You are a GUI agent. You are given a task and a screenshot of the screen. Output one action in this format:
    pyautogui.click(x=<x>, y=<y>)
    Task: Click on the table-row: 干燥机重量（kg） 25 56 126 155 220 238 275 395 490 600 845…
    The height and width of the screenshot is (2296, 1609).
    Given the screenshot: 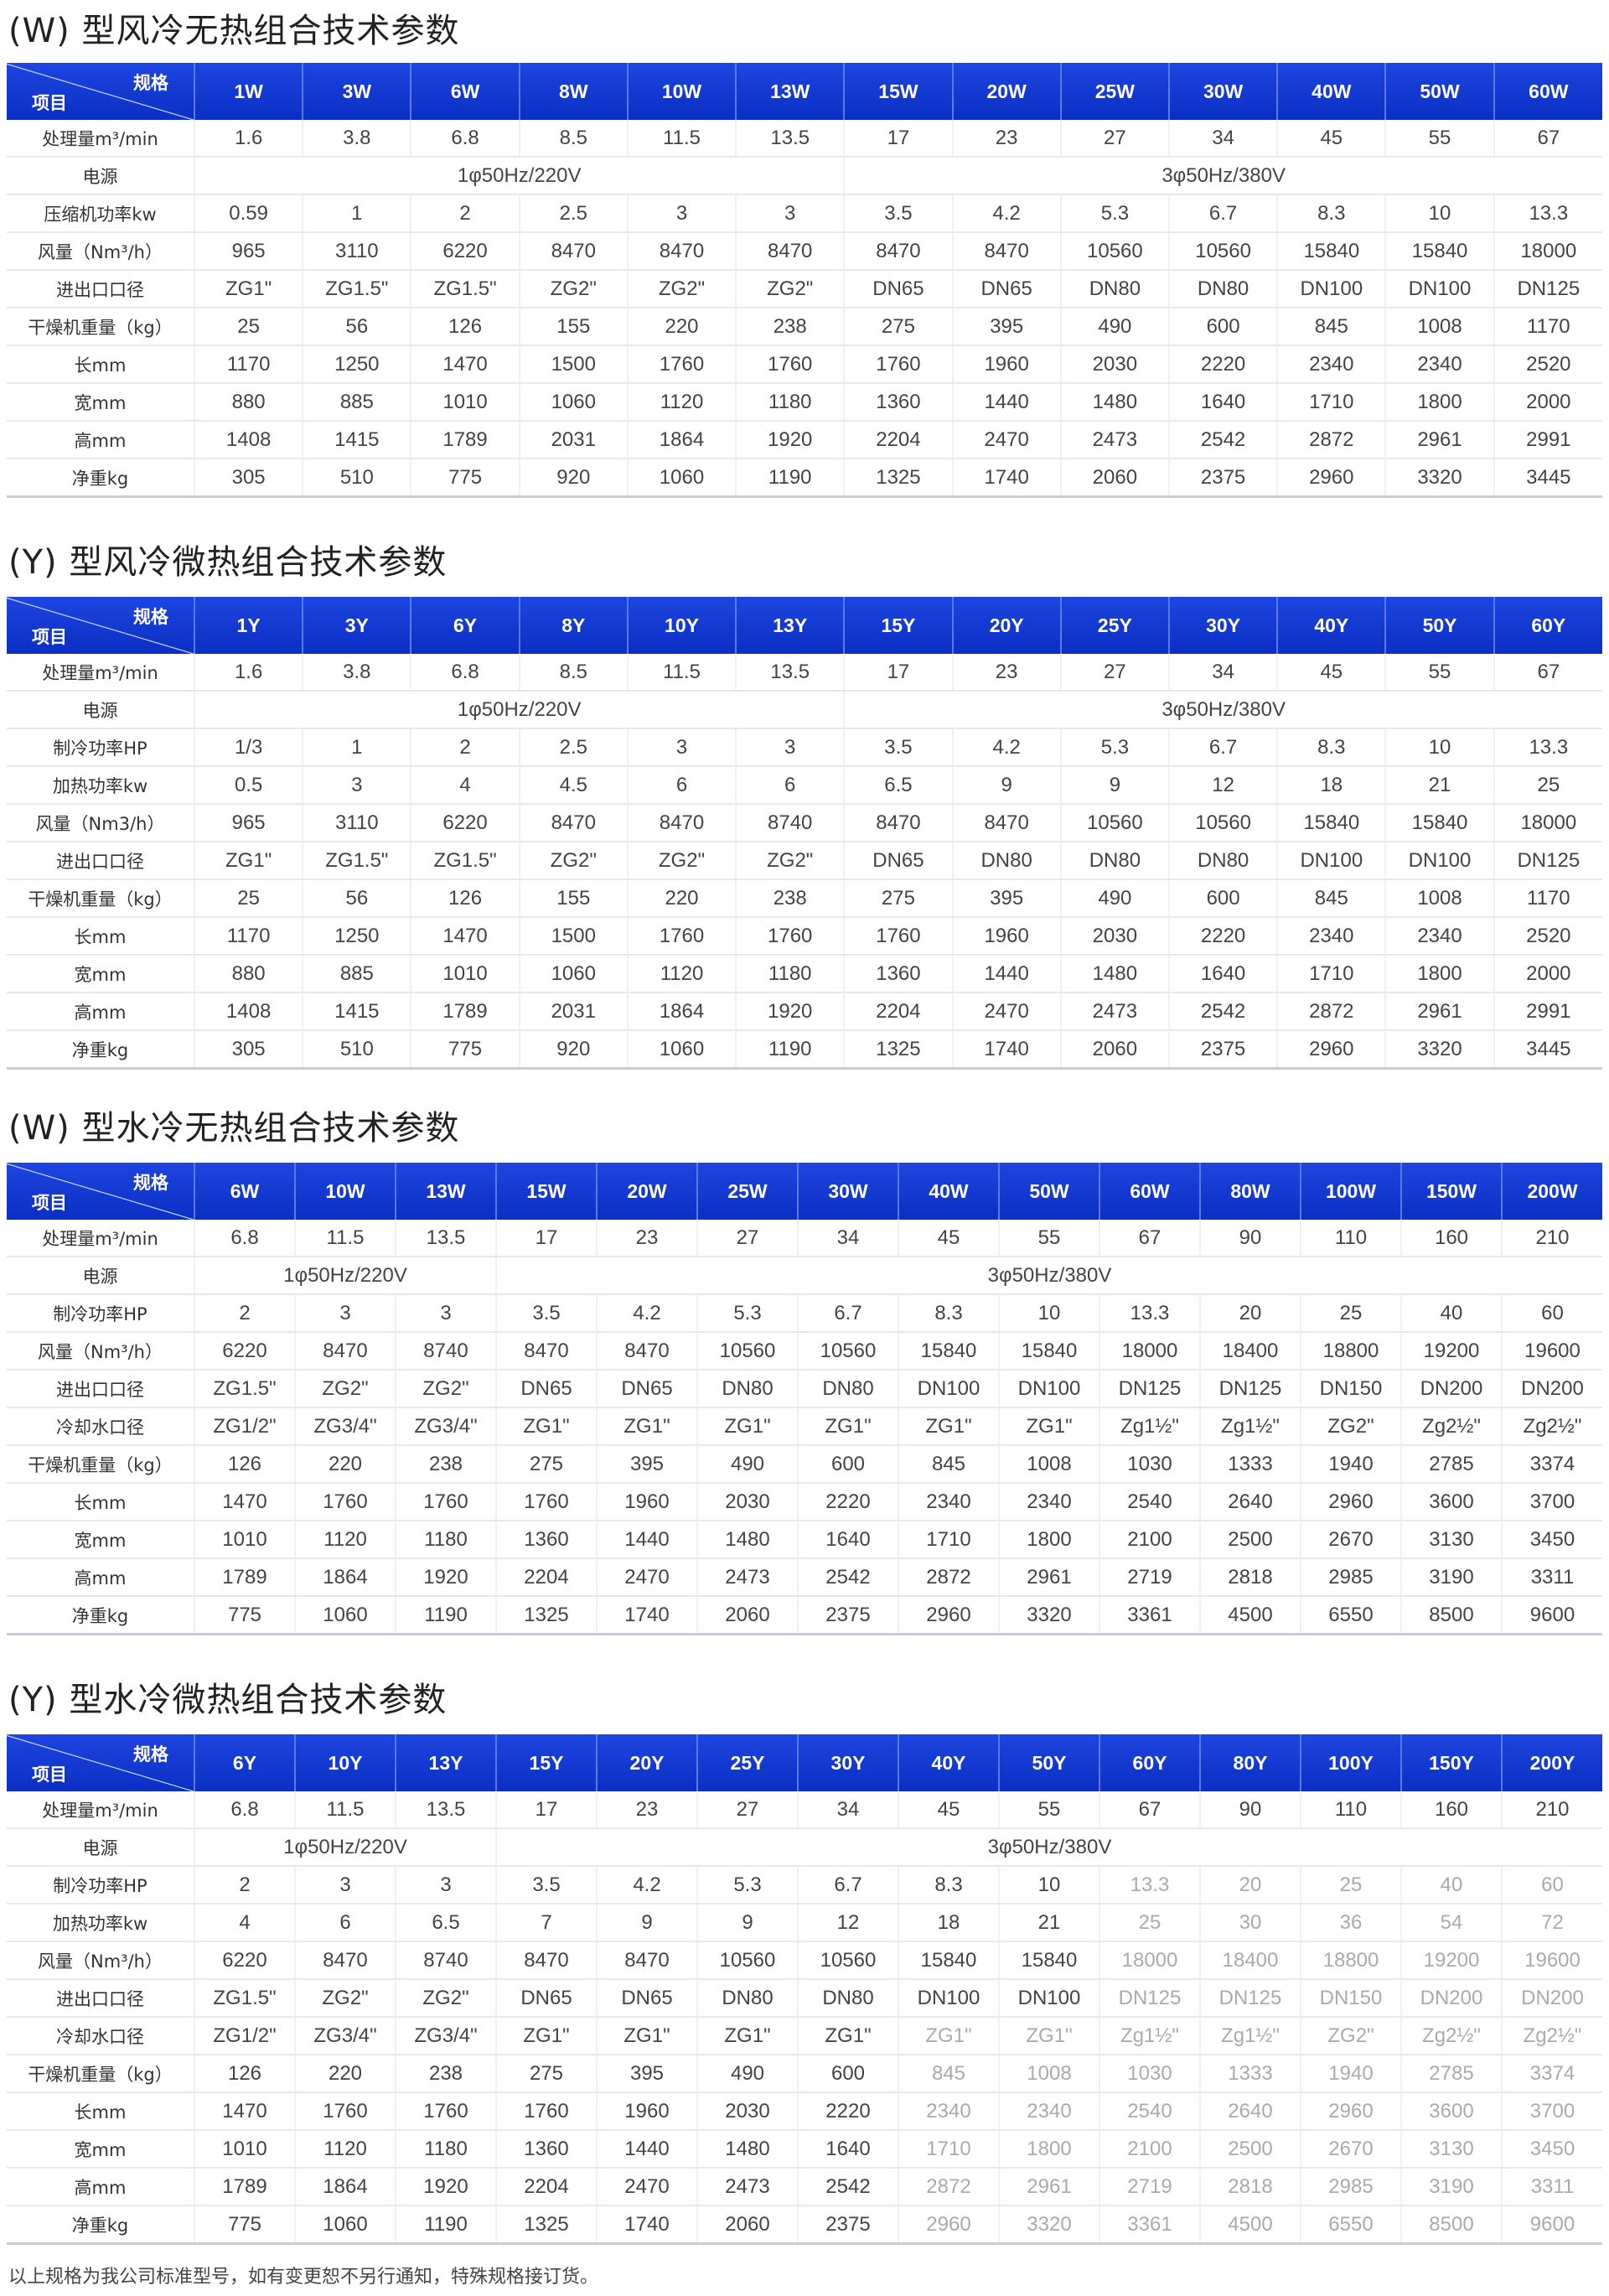 What is the action you would take?
    pyautogui.click(x=805, y=327)
    